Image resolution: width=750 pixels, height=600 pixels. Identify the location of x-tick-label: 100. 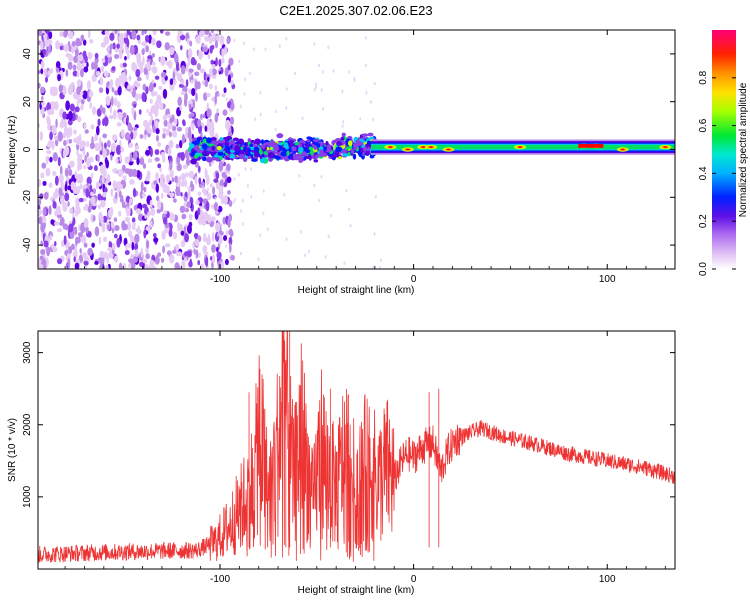
(607, 579).